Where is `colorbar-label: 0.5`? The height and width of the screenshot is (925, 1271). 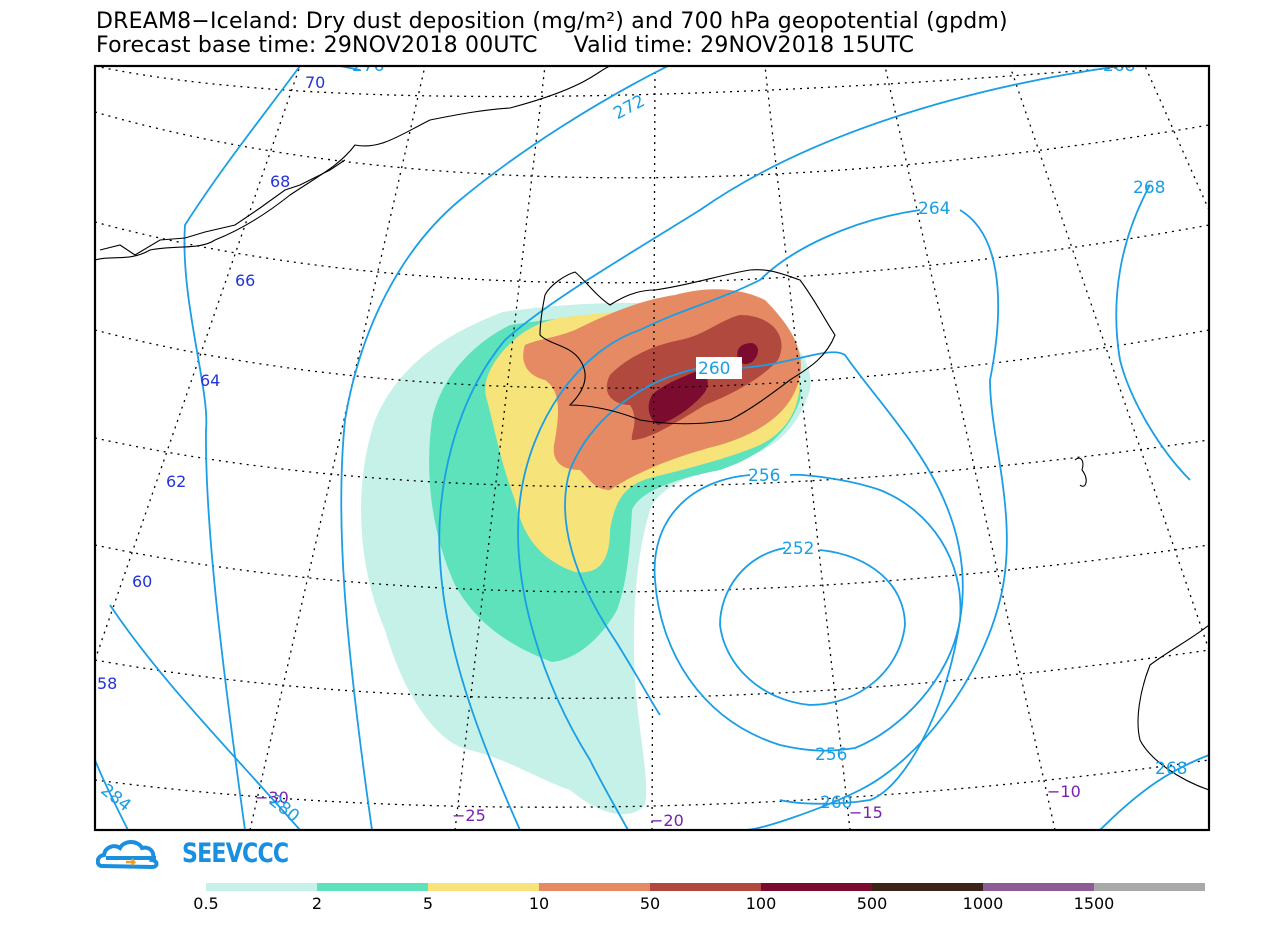 colorbar-label: 0.5 is located at coordinates (206, 903).